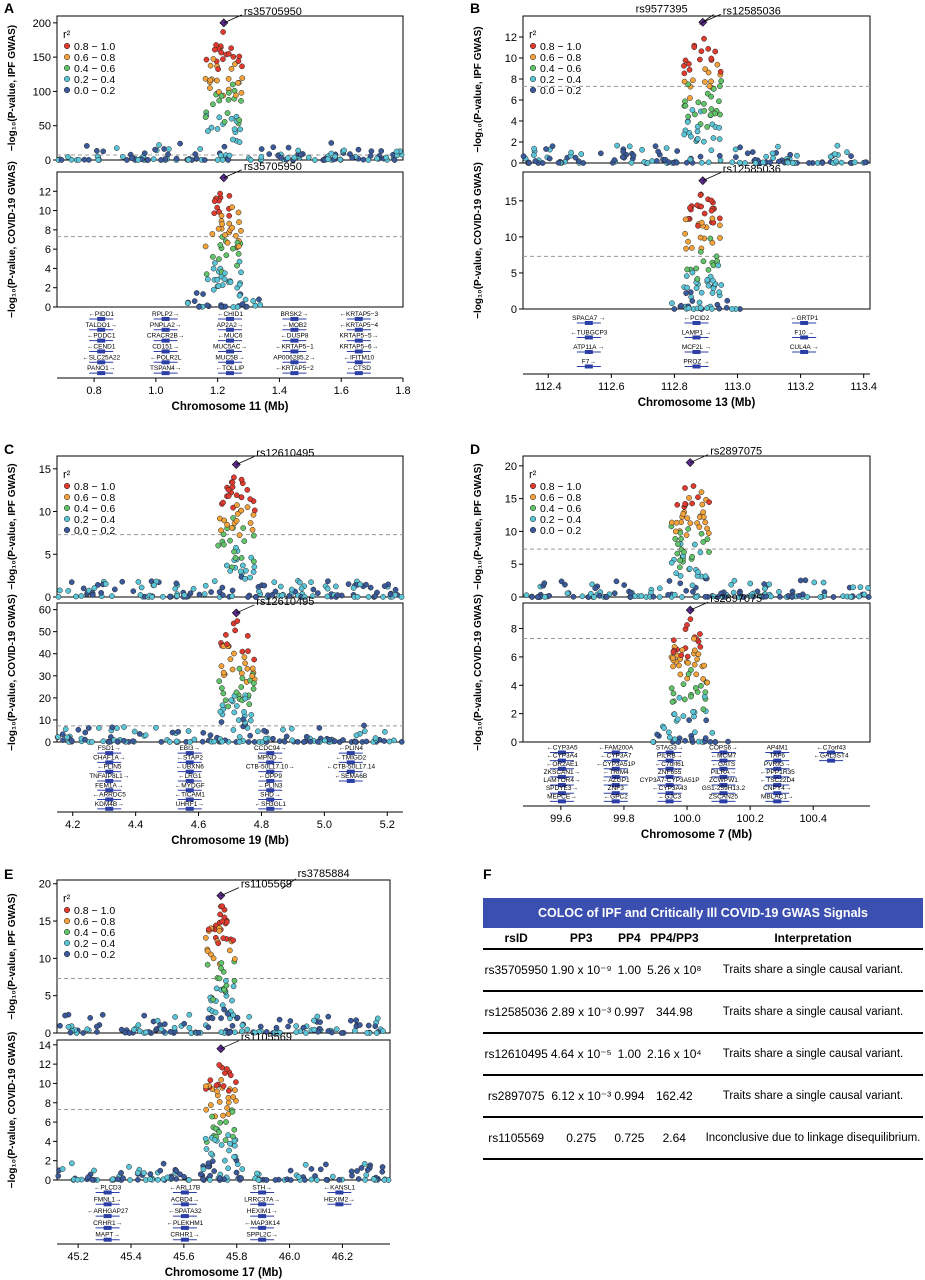 Image resolution: width=925 pixels, height=1280 pixels. I want to click on gene-label: PVRIG→, so click(777, 764).